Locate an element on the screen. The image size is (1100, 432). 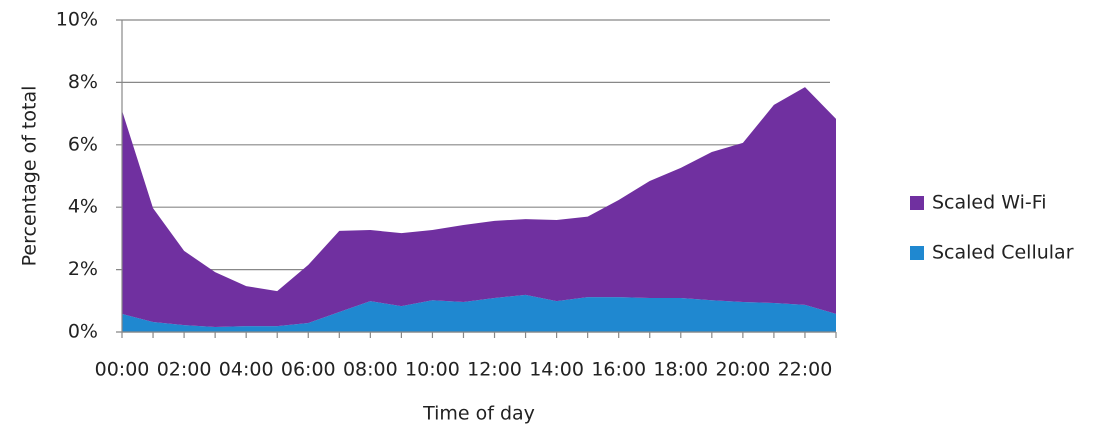
x-tick-label: 02:00 is located at coordinates (184, 370).